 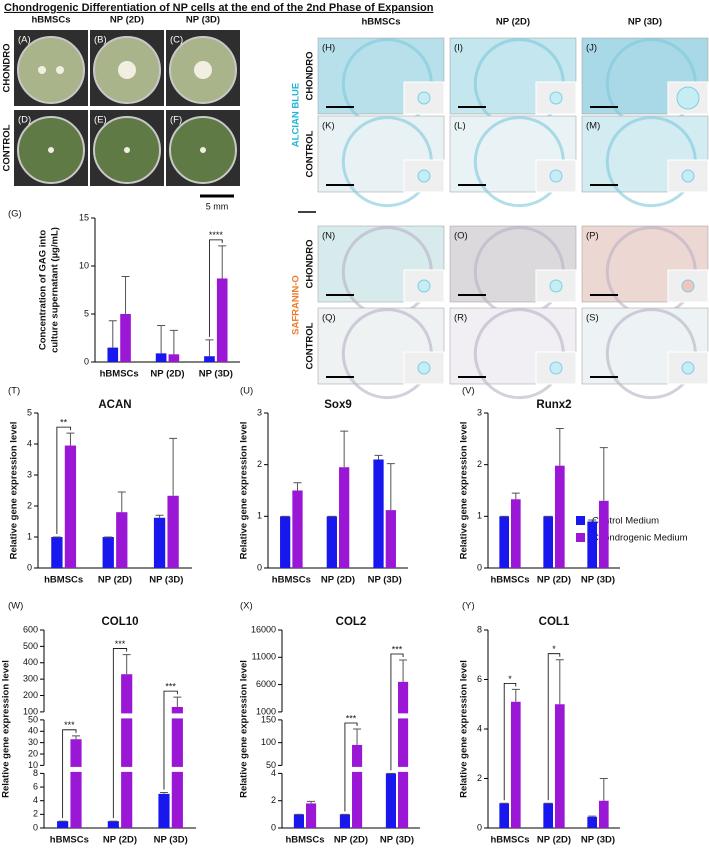 What do you see at coordinates (51, 70) in the screenshot?
I see `well` at bounding box center [51, 70].